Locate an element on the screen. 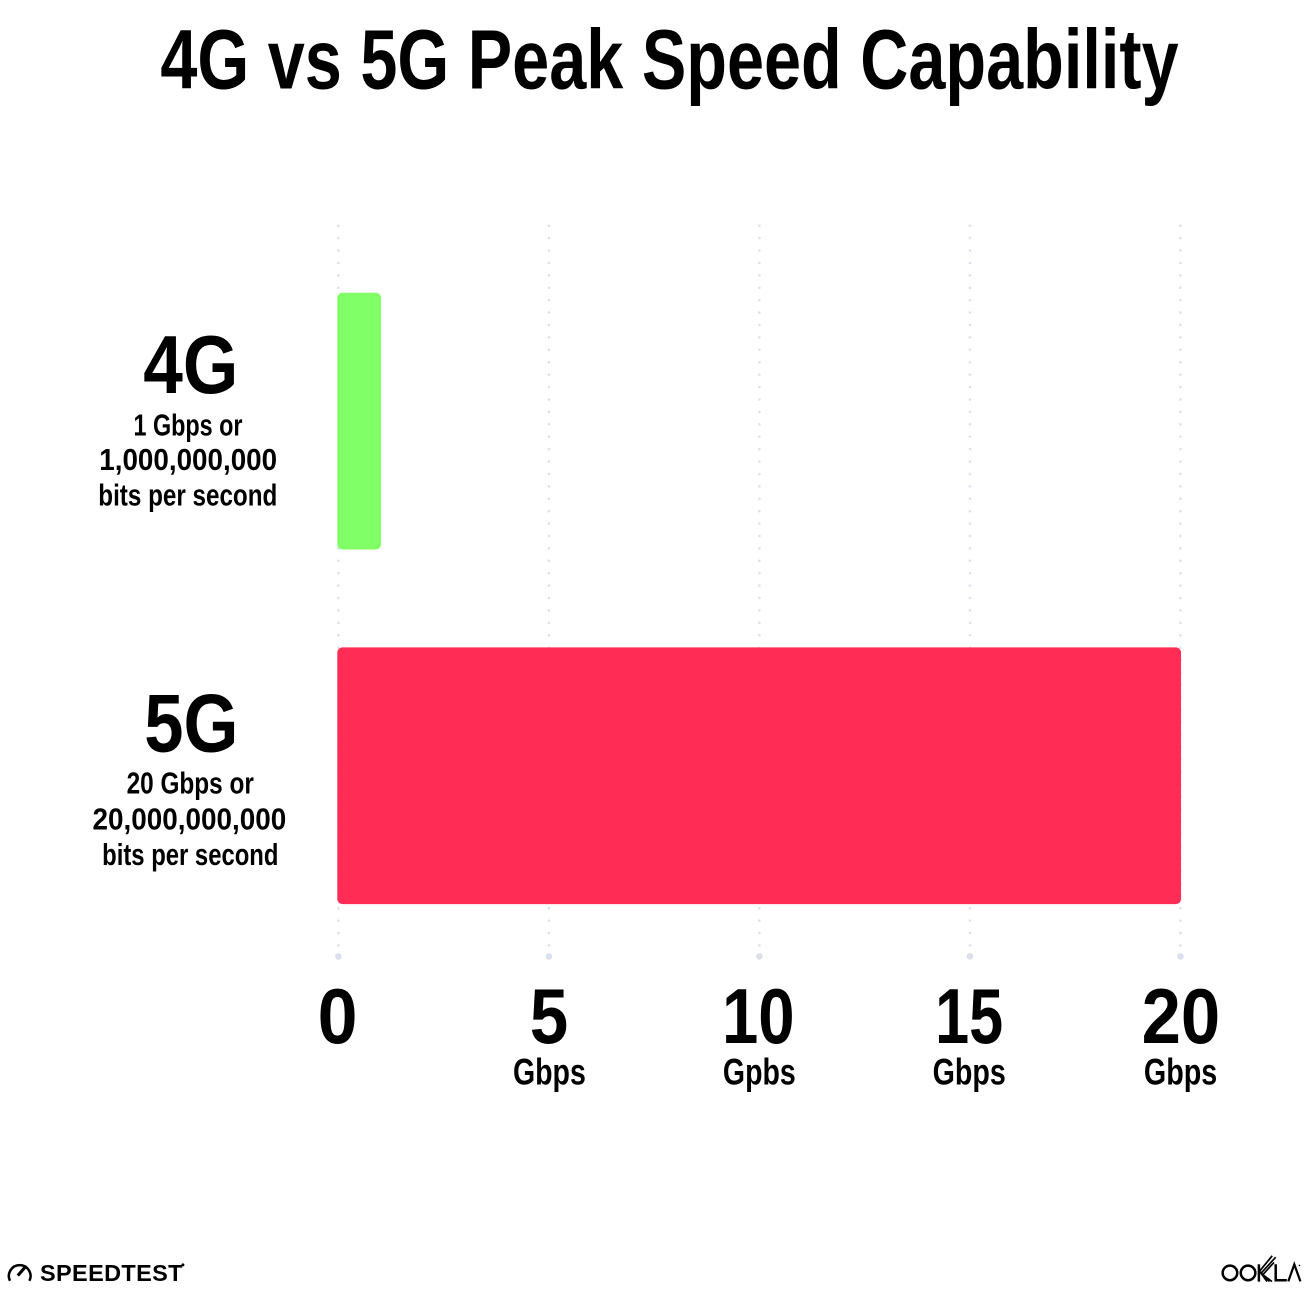 The width and height of the screenshot is (1308, 1315). svg-text: 15 is located at coordinates (969, 1016).